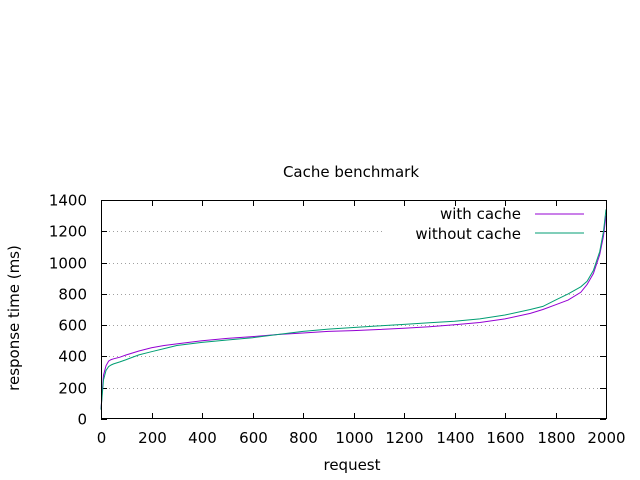 The width and height of the screenshot is (640, 480). What do you see at coordinates (556, 438) in the screenshot?
I see `x-tick-label: 1800` at bounding box center [556, 438].